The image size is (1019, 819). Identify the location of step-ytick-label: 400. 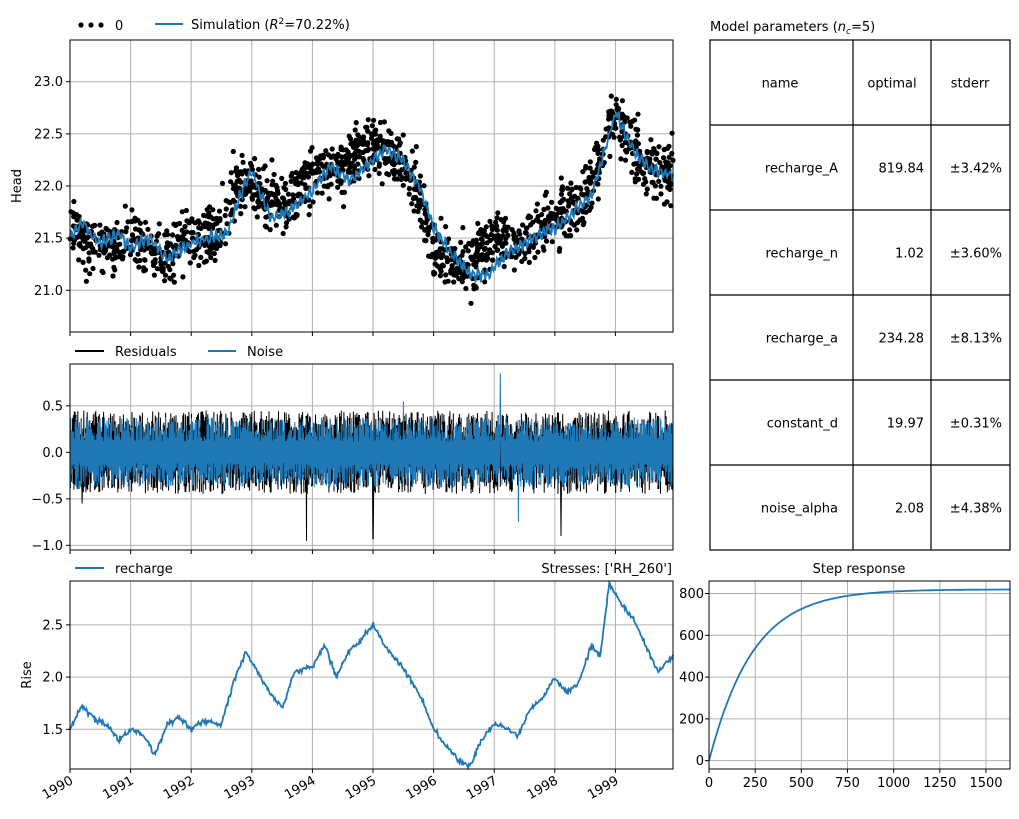
(691, 678).